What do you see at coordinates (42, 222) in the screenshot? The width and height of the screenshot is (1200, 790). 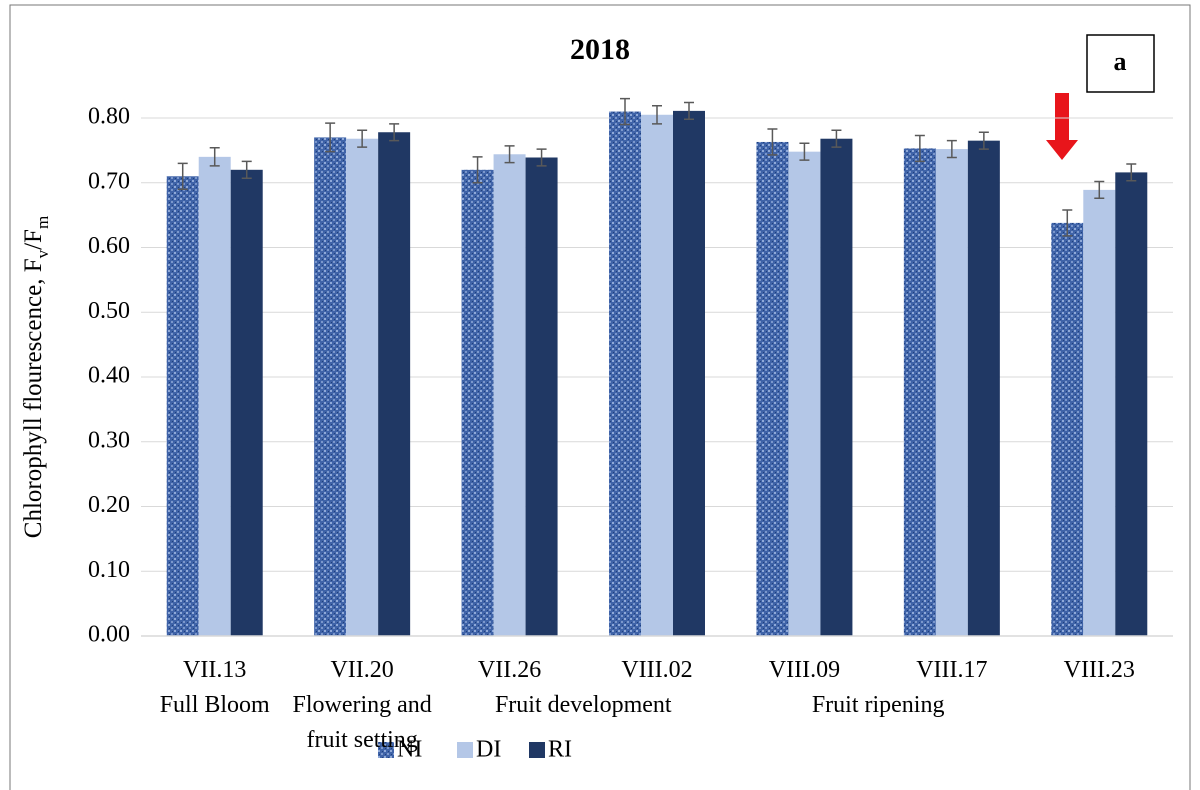 I see `y-title-sub: m` at bounding box center [42, 222].